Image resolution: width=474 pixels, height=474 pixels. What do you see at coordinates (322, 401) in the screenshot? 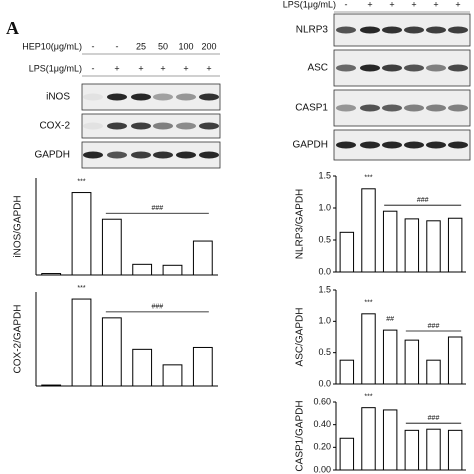
I see `y-tick-label: 0.60` at bounding box center [322, 401].